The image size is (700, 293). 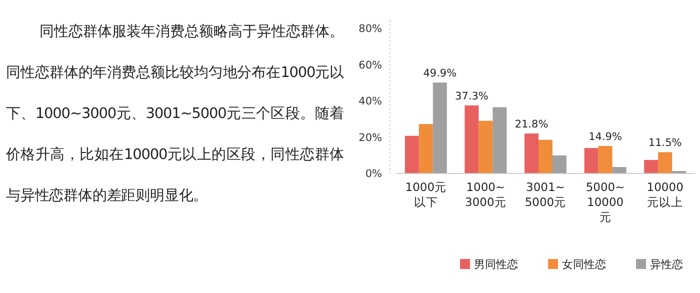 I want to click on legend-label: 女同性恋, so click(x=584, y=264).